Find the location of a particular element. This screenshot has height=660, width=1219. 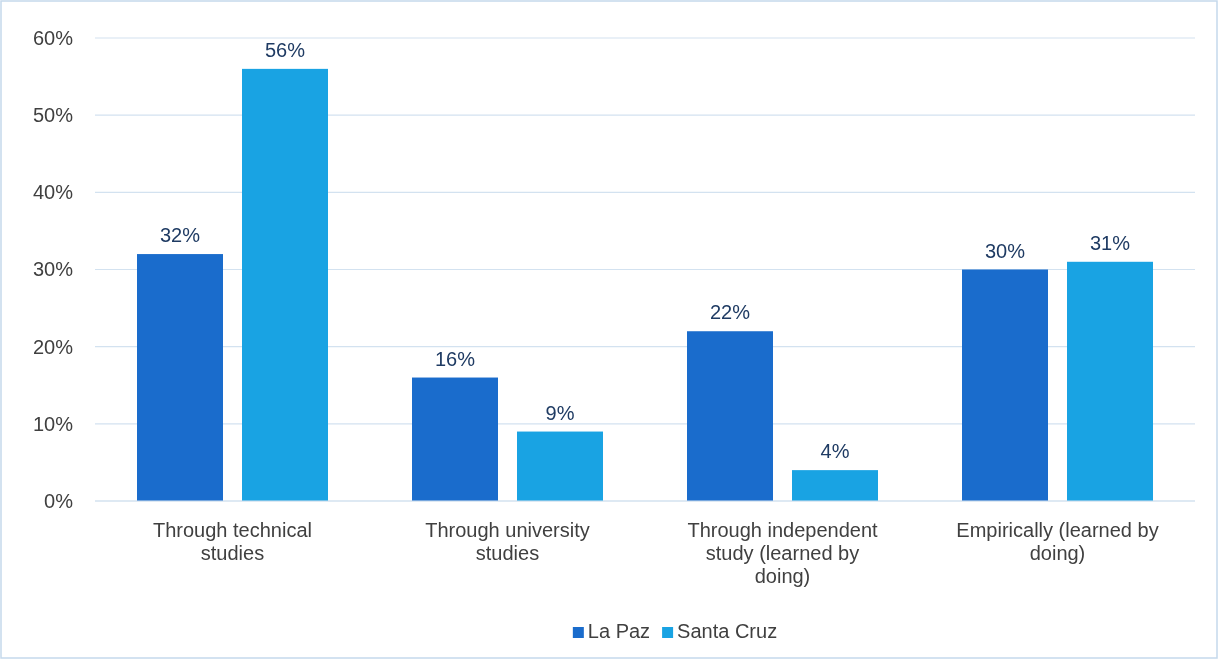

y-tick-label: 0% is located at coordinates (59, 500).